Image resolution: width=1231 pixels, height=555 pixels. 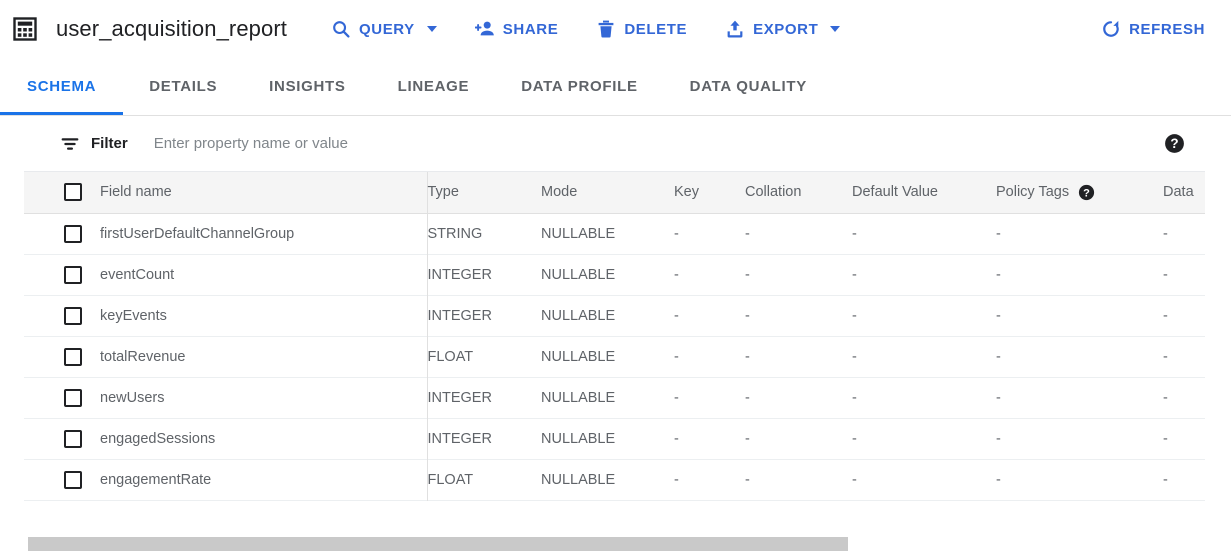 I want to click on delete-button: DELETE, so click(x=641, y=29).